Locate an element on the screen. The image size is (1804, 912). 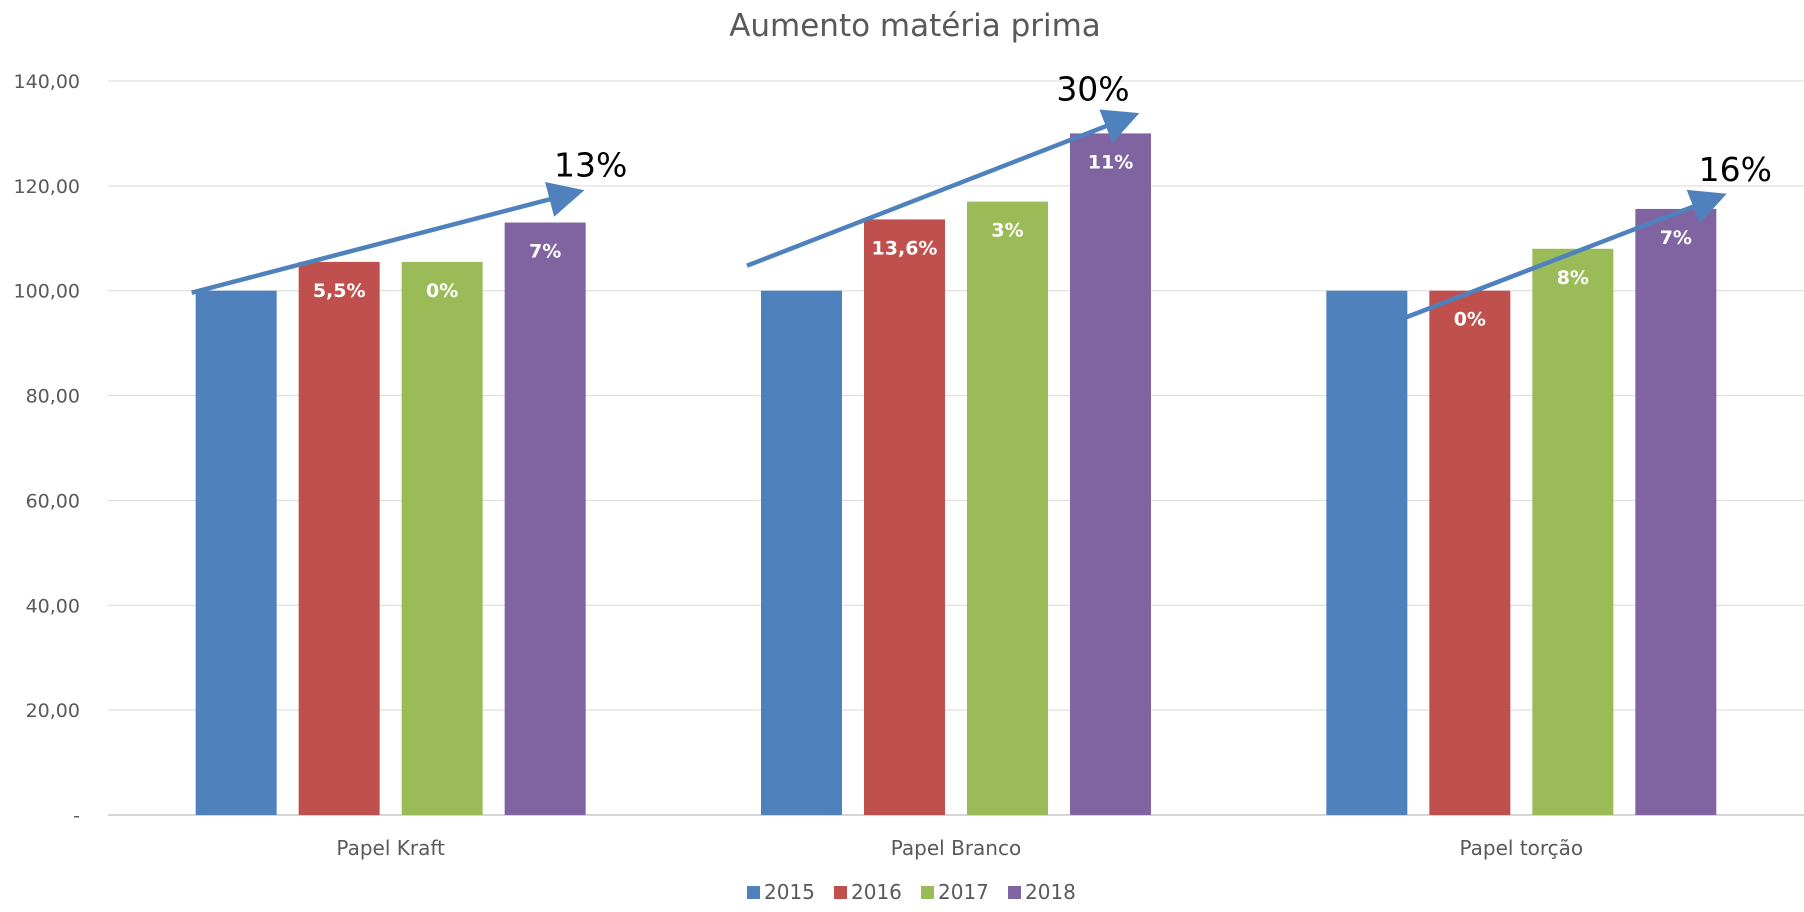
y-tick-label: 120,00 is located at coordinates (47, 187).